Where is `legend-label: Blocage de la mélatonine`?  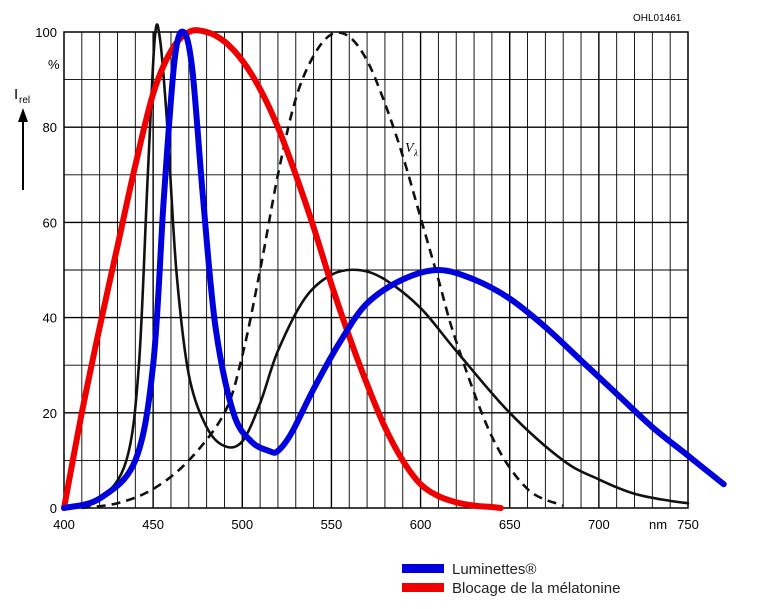
legend-label: Blocage de la mélatonine is located at coordinates (536, 588).